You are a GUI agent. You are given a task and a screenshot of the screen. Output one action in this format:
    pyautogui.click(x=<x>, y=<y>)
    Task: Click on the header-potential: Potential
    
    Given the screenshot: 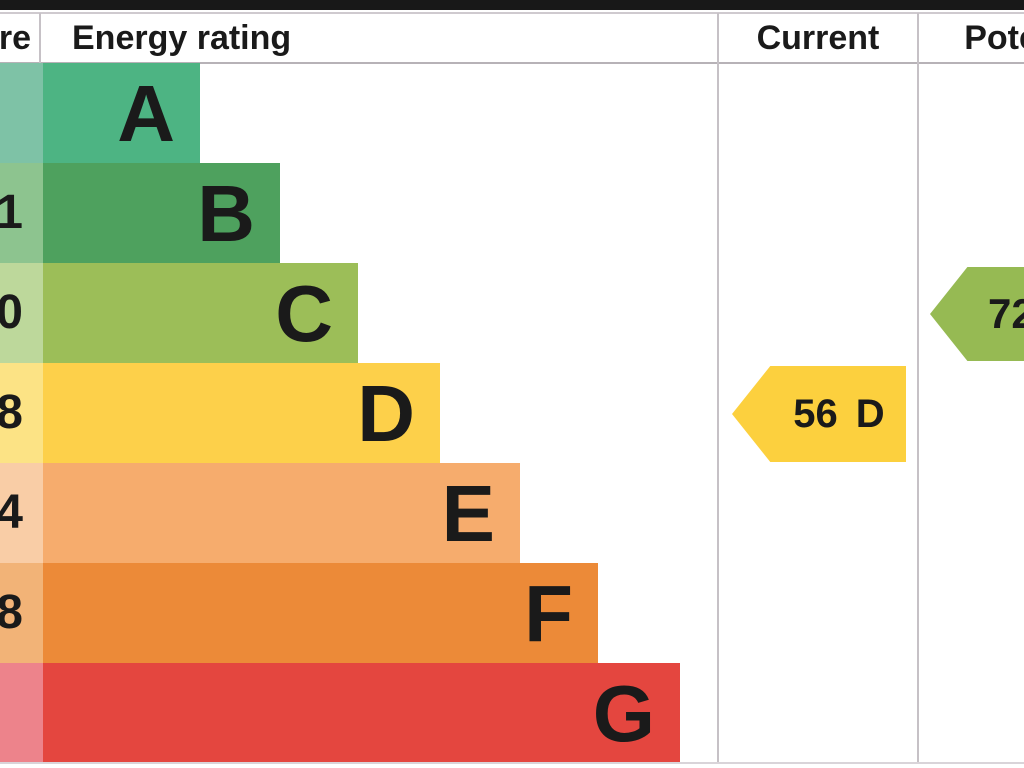 What is the action you would take?
    pyautogui.click(x=994, y=38)
    